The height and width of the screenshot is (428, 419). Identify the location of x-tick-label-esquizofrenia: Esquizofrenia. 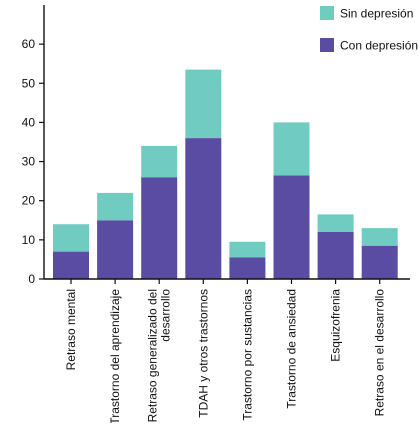
(336, 325).